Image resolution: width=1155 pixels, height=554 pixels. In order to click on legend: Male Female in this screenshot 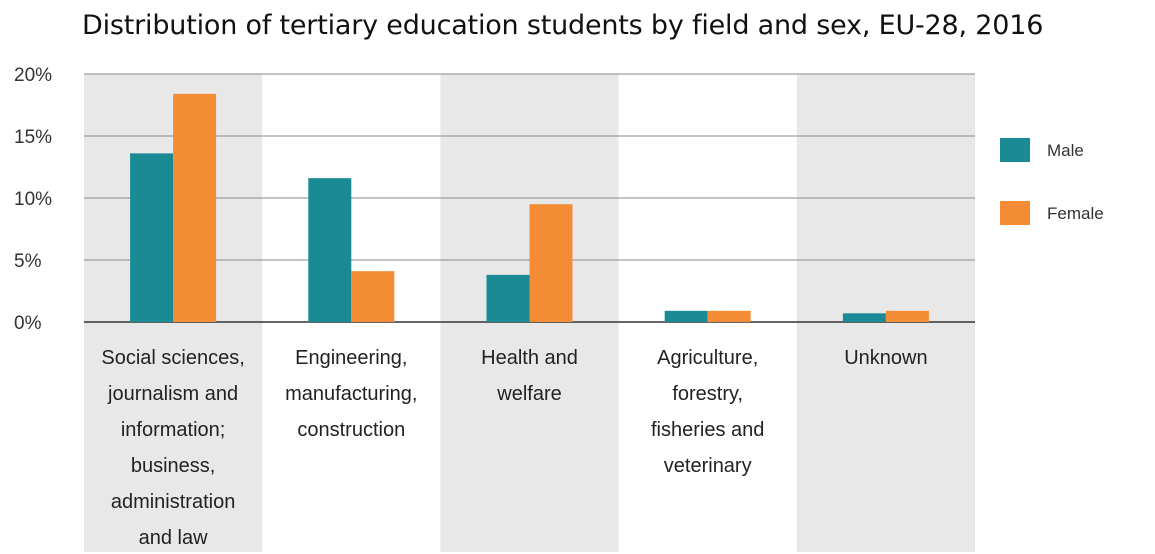, I will do `click(1052, 181)`.